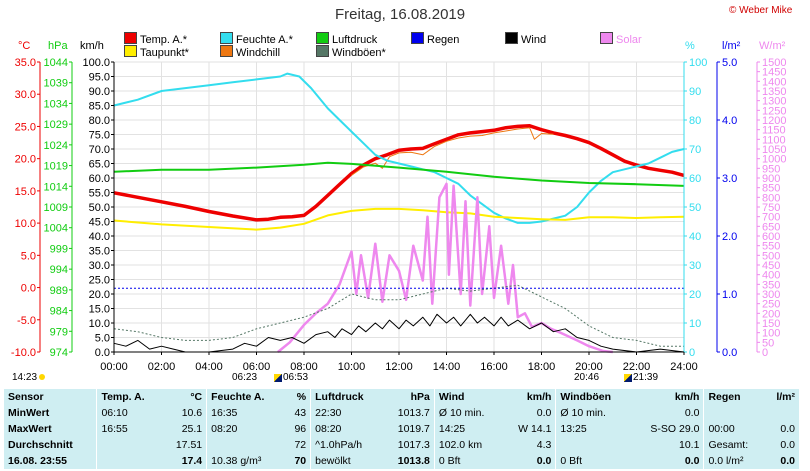 Image resolution: width=810 pixels, height=471 pixels. What do you see at coordinates (420, 397) in the screenshot?
I see `stats-cell: hPa` at bounding box center [420, 397].